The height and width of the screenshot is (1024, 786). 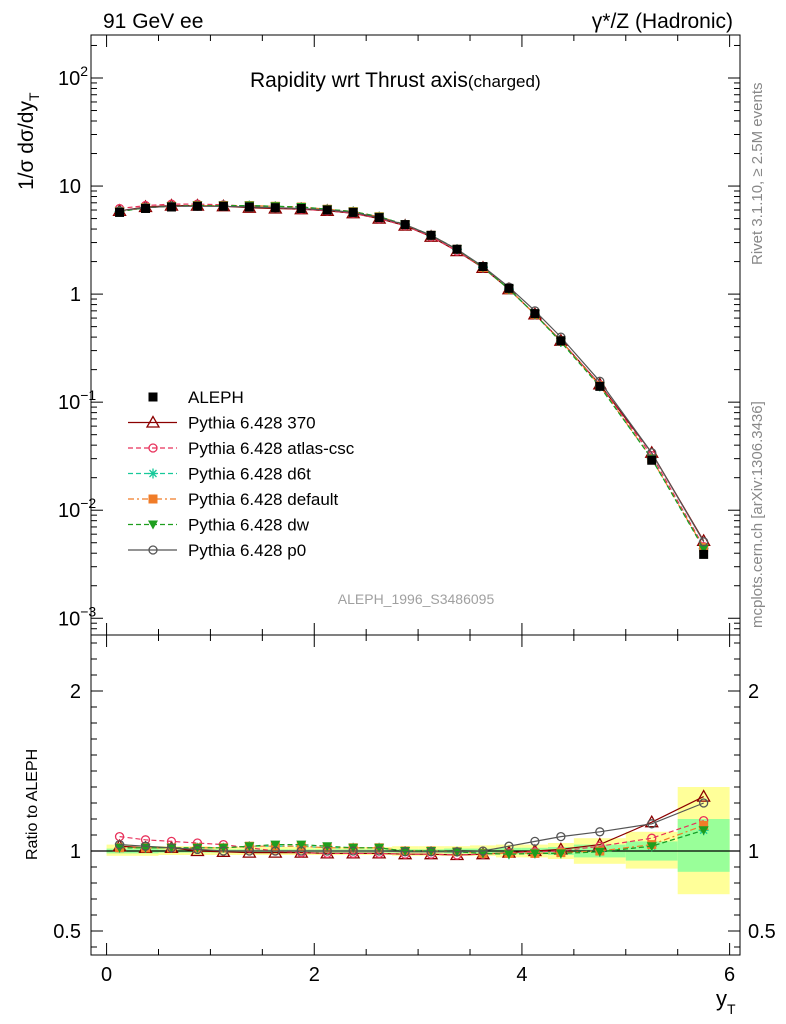 What do you see at coordinates (252, 423) in the screenshot?
I see `legend-label: Pythia 6.428 370` at bounding box center [252, 423].